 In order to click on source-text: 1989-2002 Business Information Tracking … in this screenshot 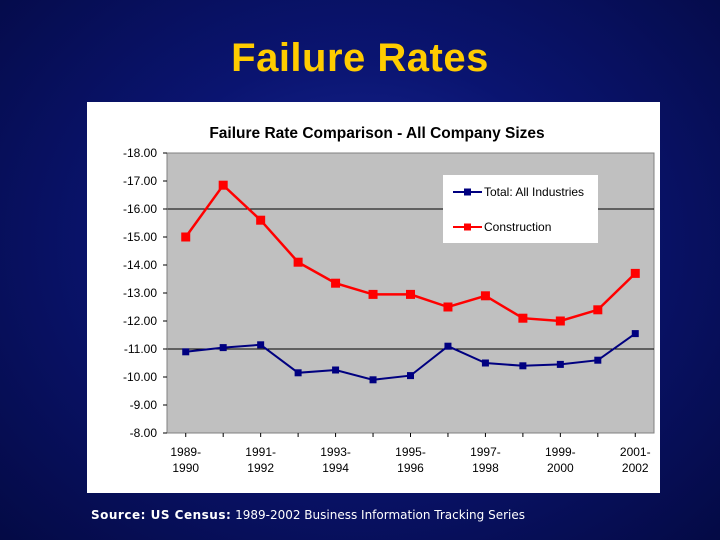, I will do `click(378, 515)`.